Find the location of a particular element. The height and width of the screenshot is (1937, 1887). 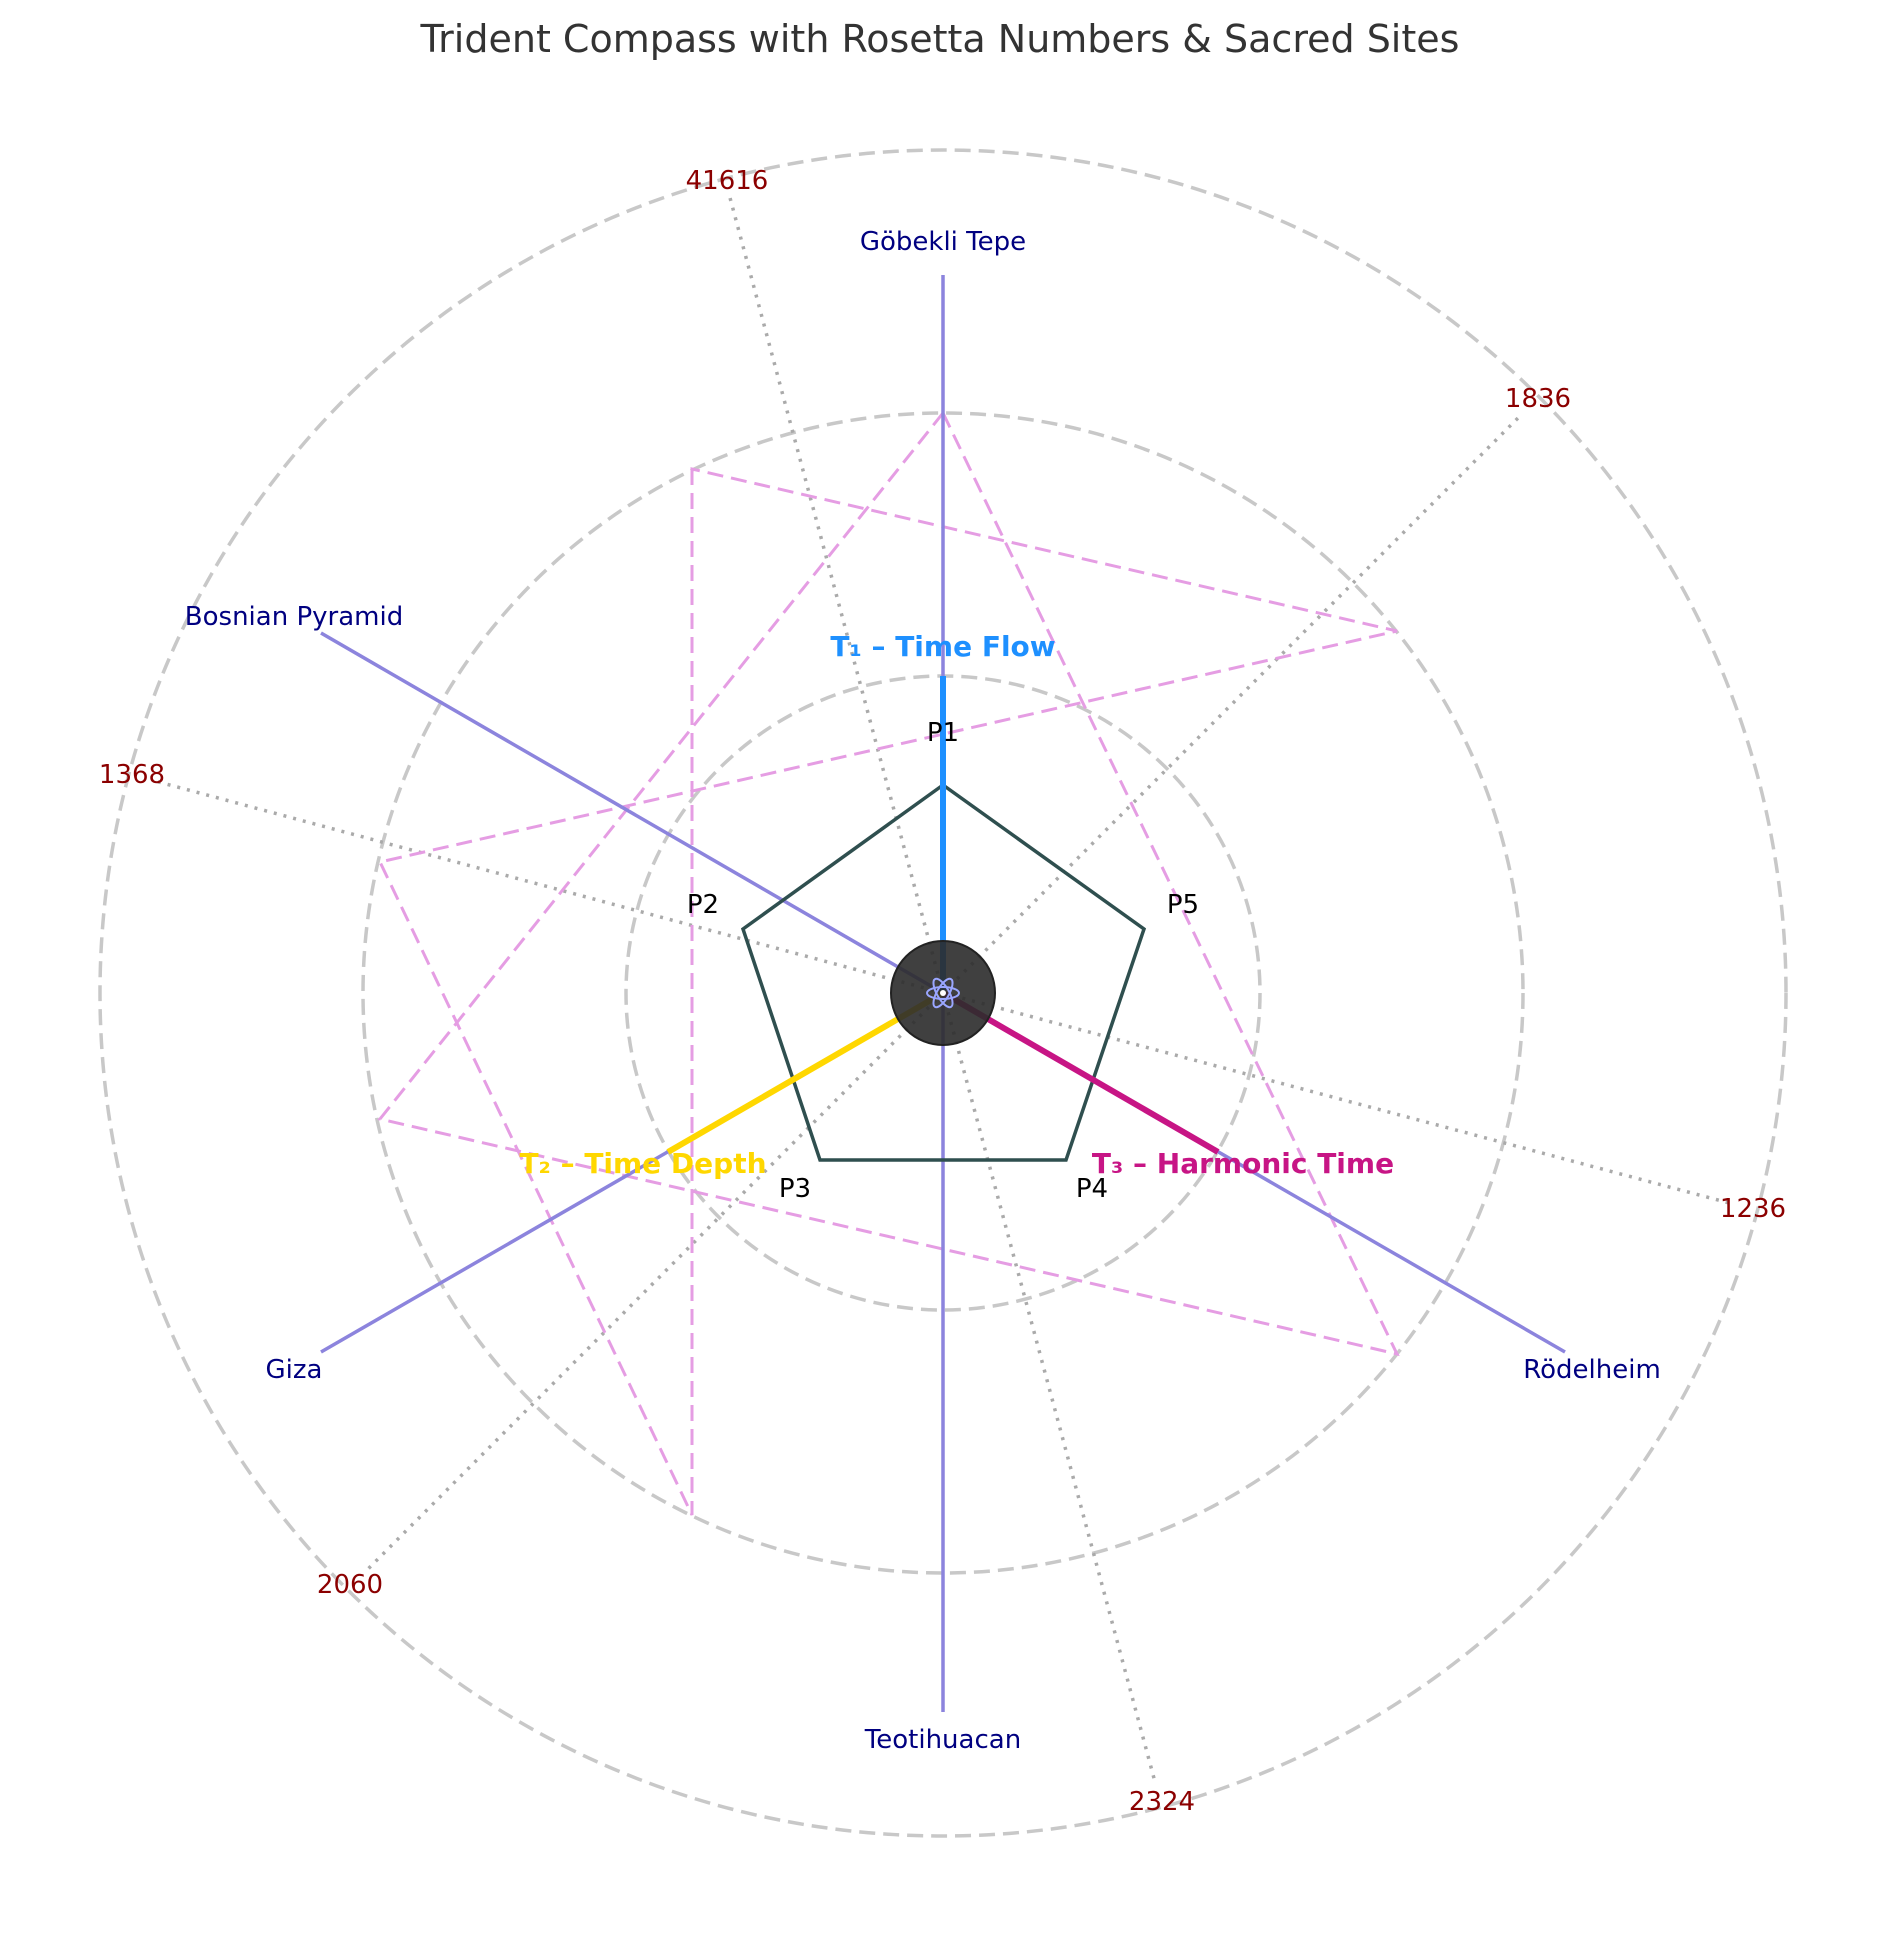

pentagon is located at coordinates (943, 972).